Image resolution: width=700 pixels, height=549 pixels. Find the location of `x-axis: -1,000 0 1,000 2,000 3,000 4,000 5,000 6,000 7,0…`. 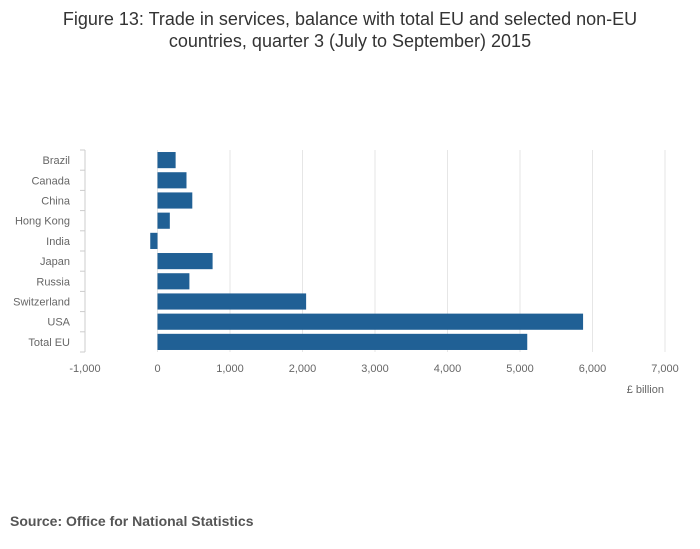

x-axis: -1,000 0 1,000 2,000 3,000 4,000 5,000 6,000 7,0… is located at coordinates (373, 369).